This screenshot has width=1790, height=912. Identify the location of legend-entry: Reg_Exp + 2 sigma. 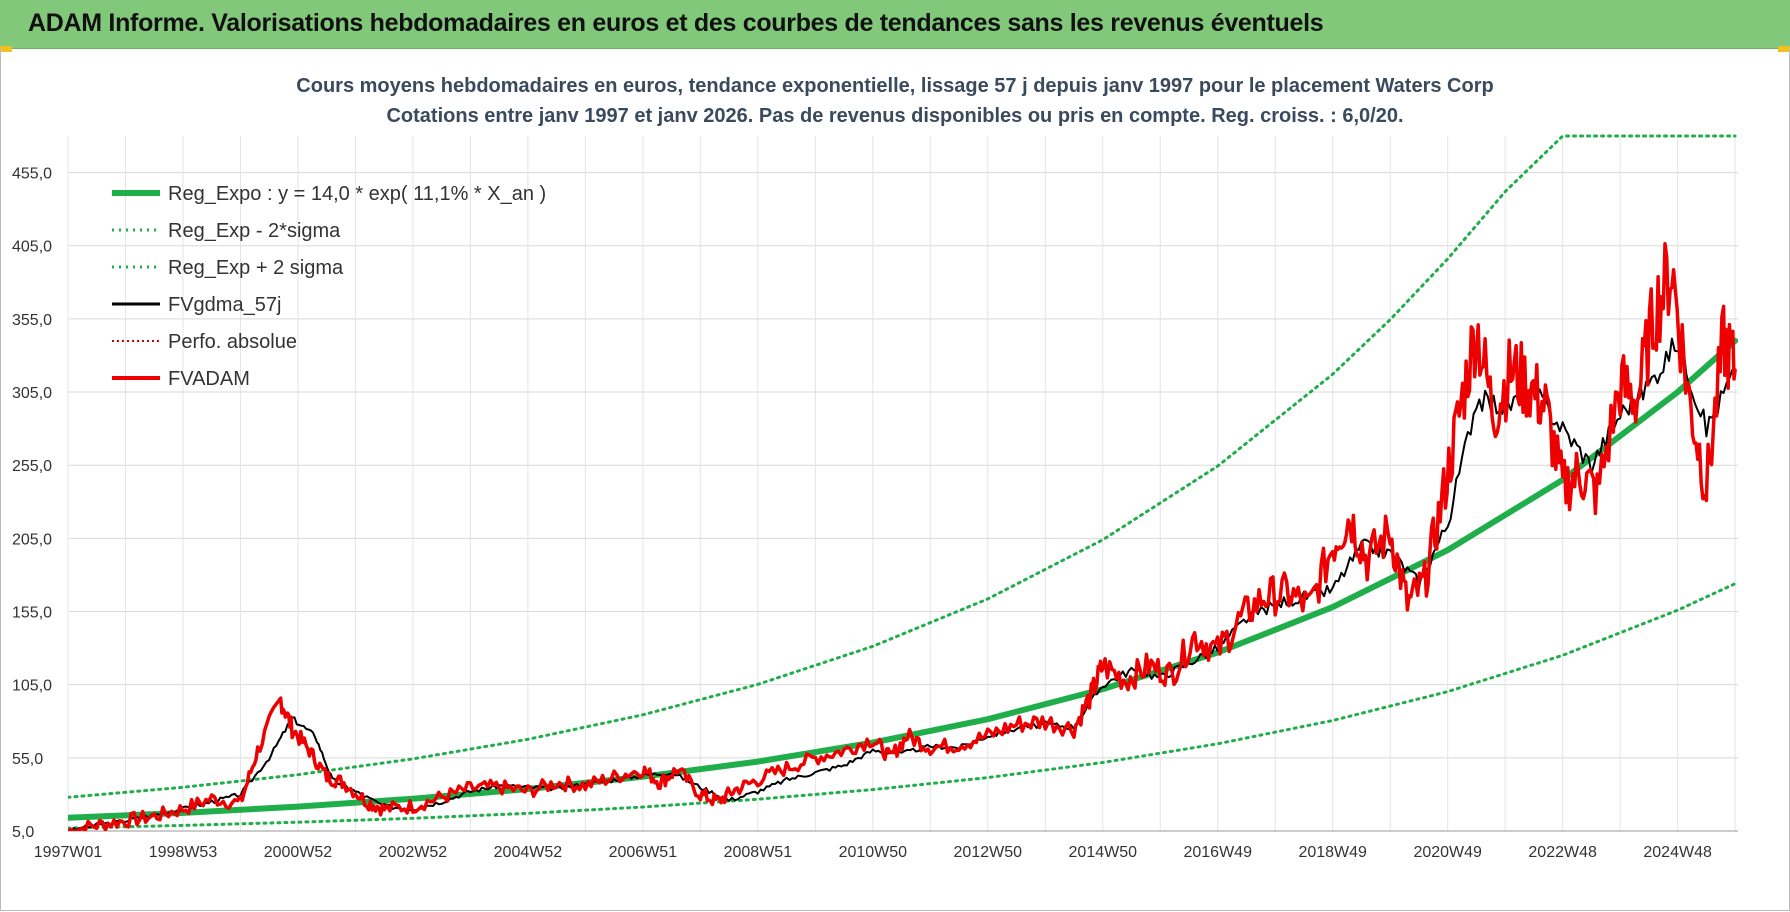
(228, 268).